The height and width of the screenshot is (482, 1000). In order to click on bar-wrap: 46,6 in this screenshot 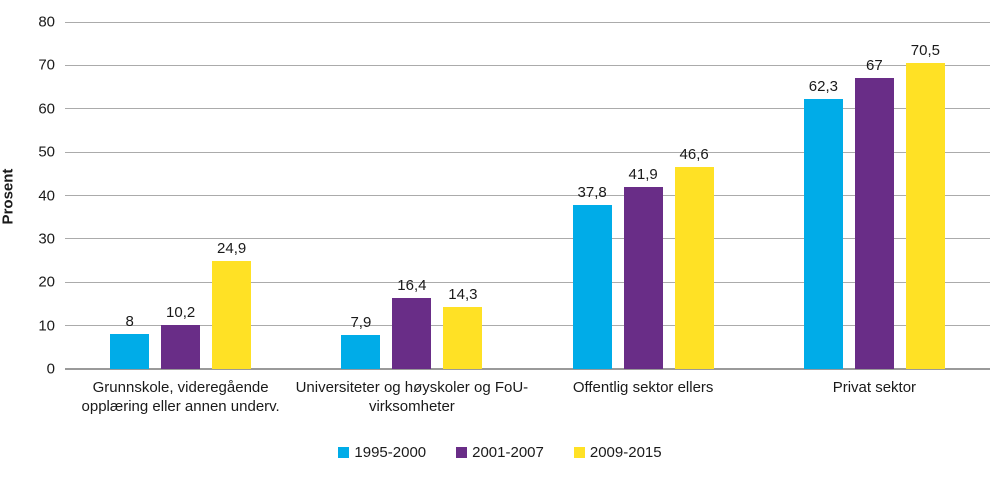, I will do `click(694, 257)`.